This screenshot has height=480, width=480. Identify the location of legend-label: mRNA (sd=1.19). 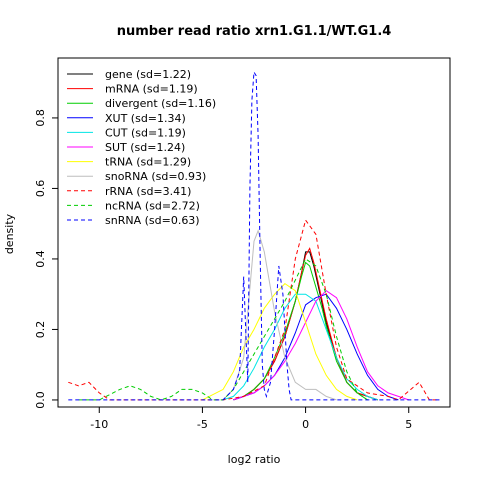
(151, 89).